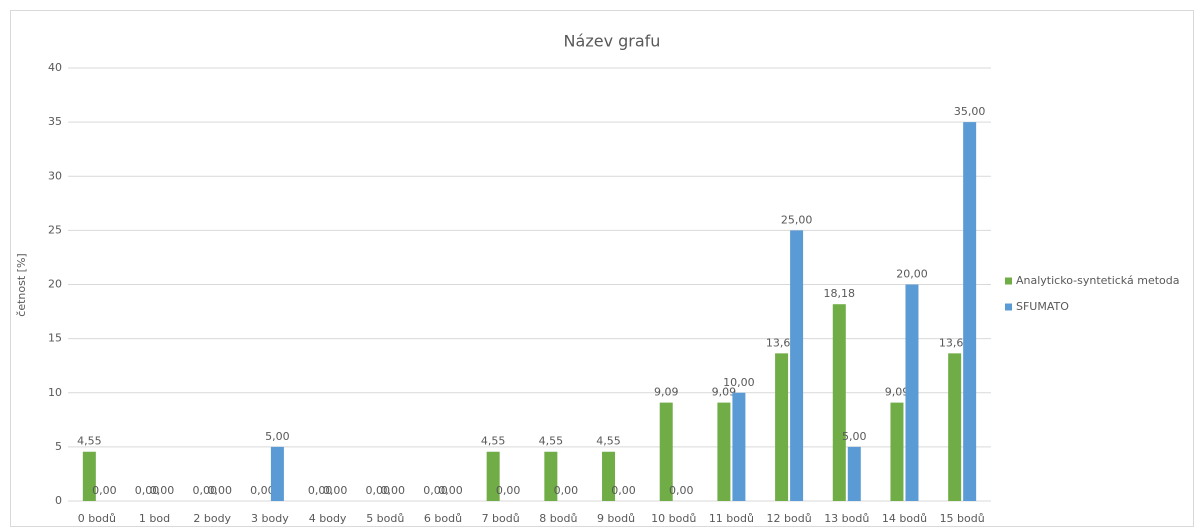 The height and width of the screenshot is (532, 1195). Describe the element at coordinates (673, 518) in the screenshot. I see `x-tick-label: 10 bodů` at that location.